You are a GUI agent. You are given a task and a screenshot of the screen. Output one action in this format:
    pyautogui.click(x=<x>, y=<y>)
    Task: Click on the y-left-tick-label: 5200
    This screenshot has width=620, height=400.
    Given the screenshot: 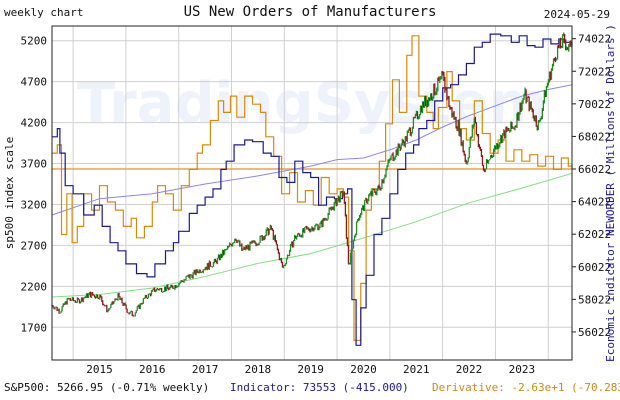 What is the action you would take?
    pyautogui.click(x=34, y=41)
    